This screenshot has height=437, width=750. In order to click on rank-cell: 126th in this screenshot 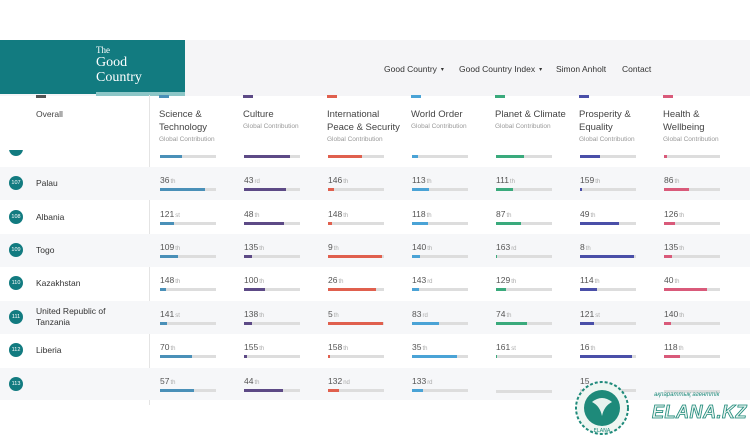, I will do `click(692, 217)`.